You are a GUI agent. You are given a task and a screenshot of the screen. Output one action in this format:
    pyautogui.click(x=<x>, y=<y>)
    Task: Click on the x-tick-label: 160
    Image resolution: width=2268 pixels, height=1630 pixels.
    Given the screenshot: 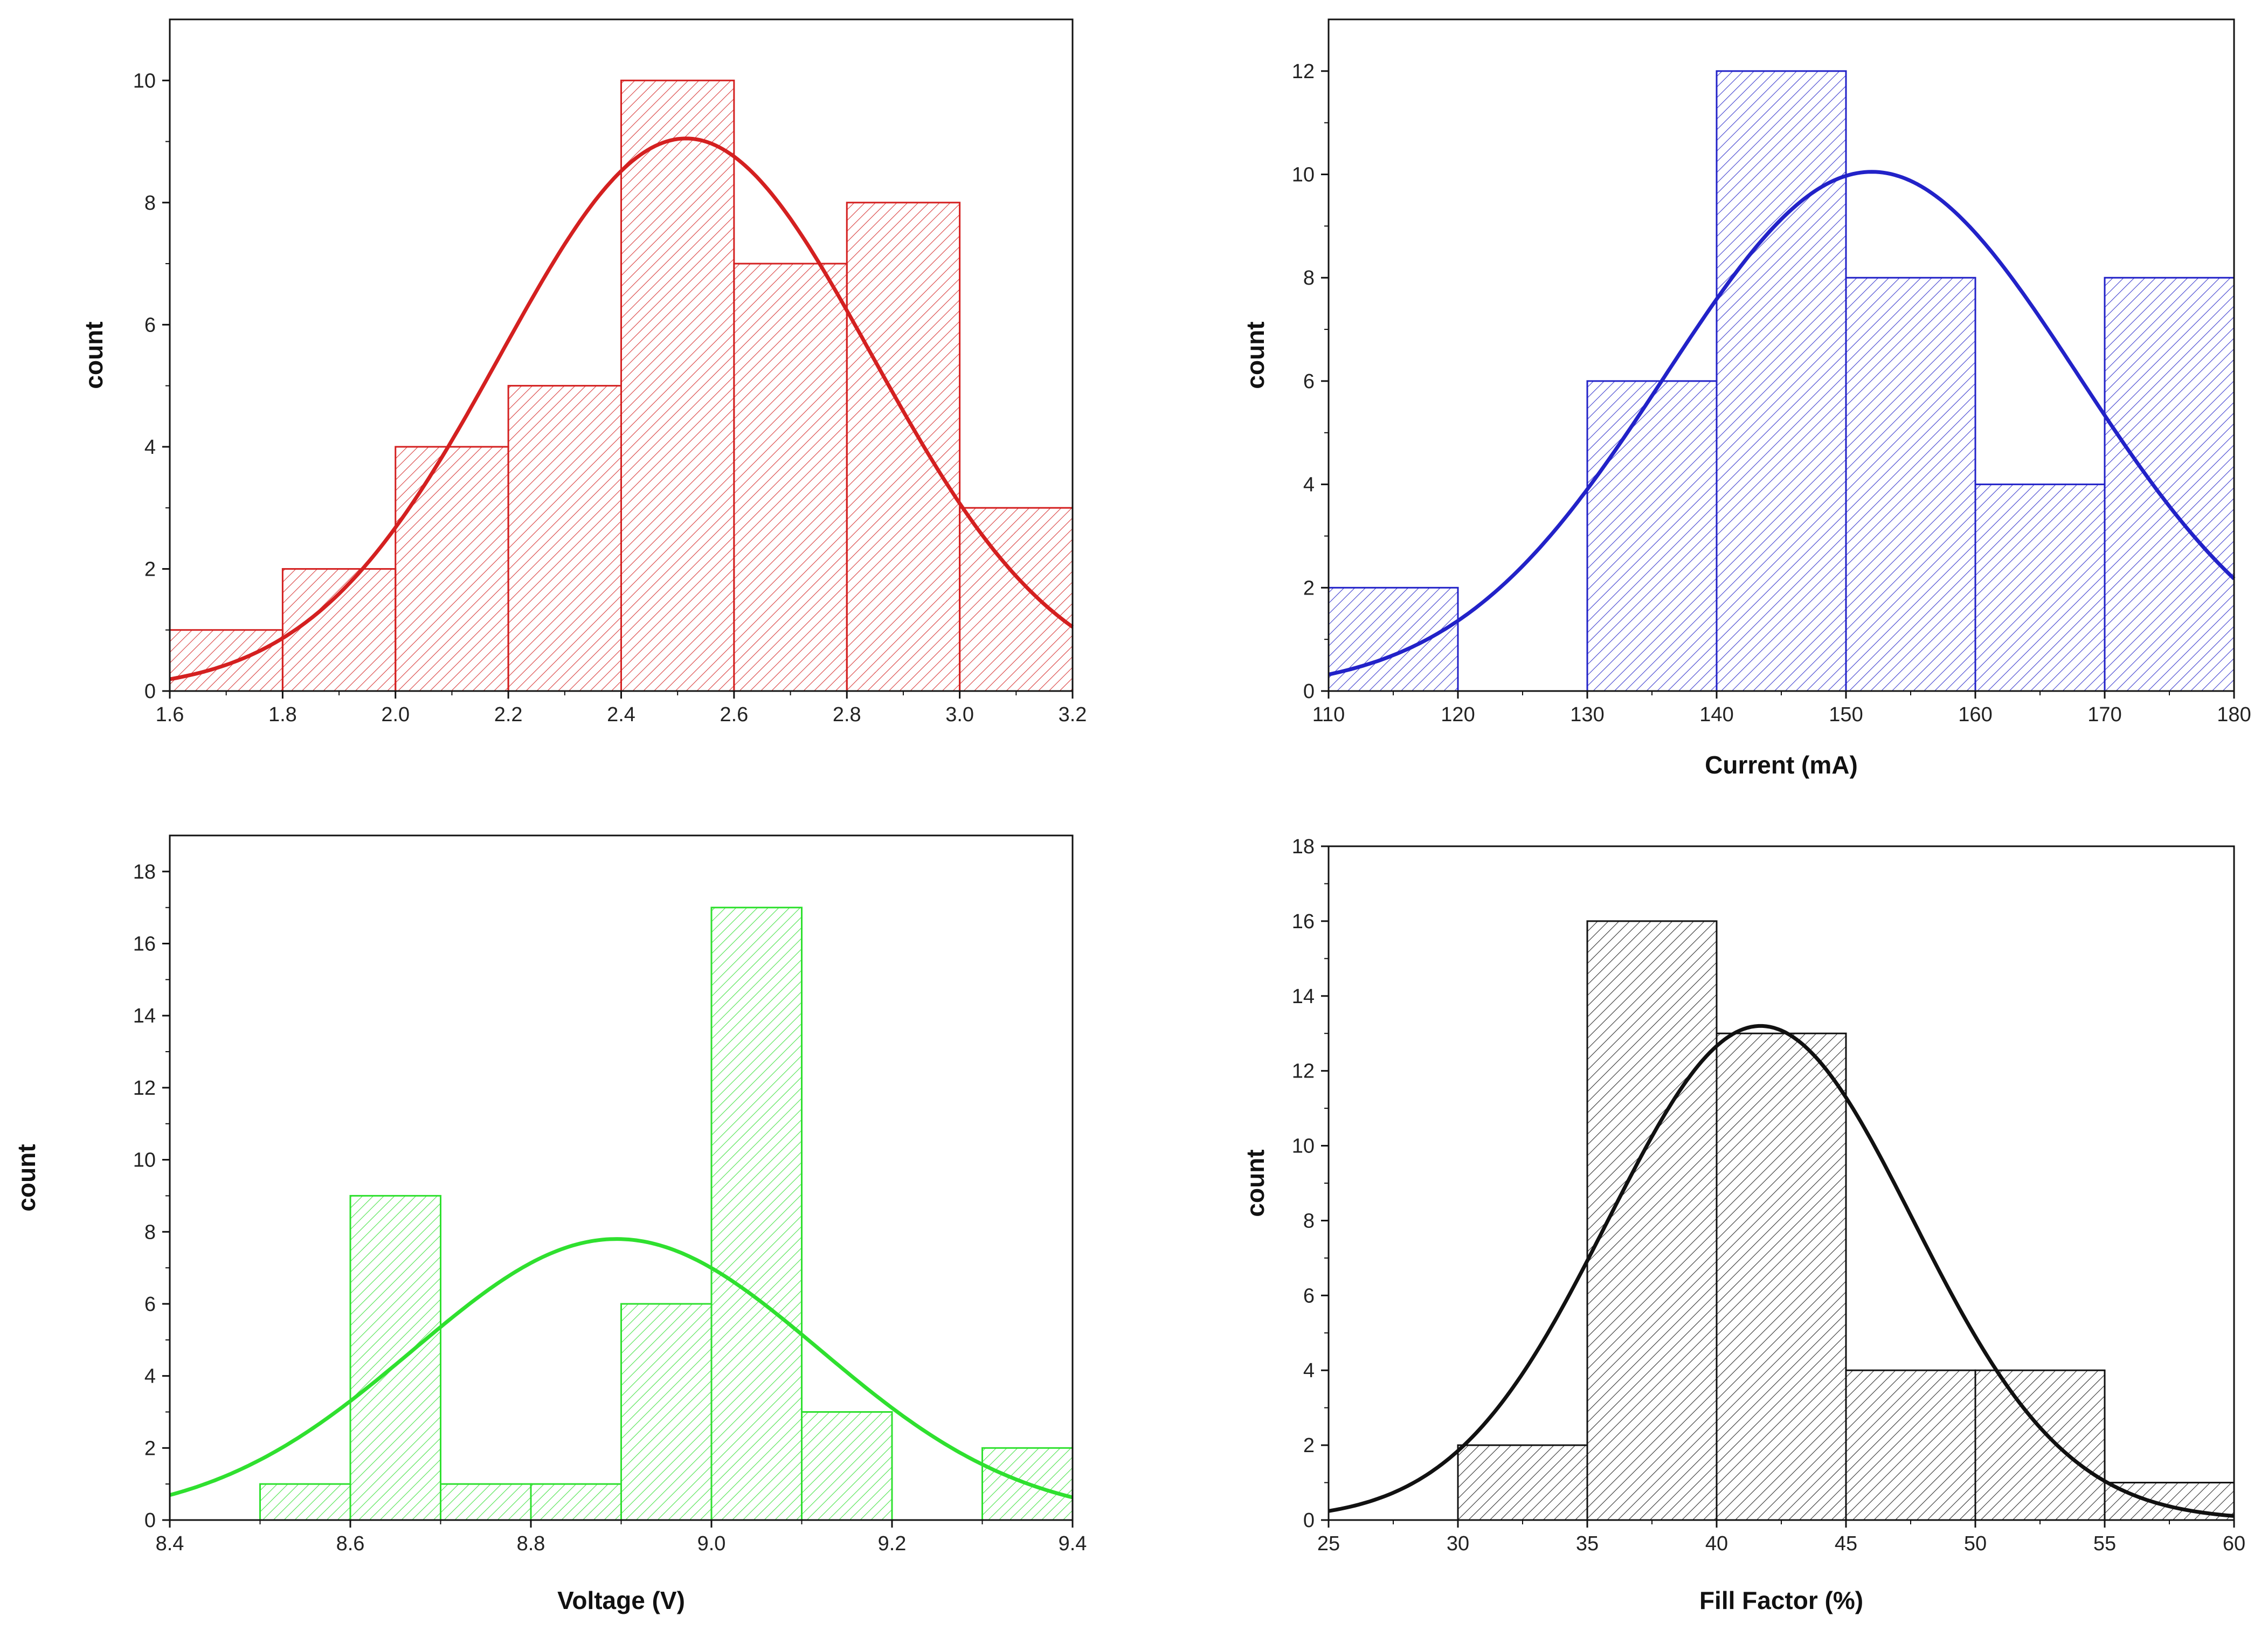 What is the action you would take?
    pyautogui.click(x=1975, y=714)
    